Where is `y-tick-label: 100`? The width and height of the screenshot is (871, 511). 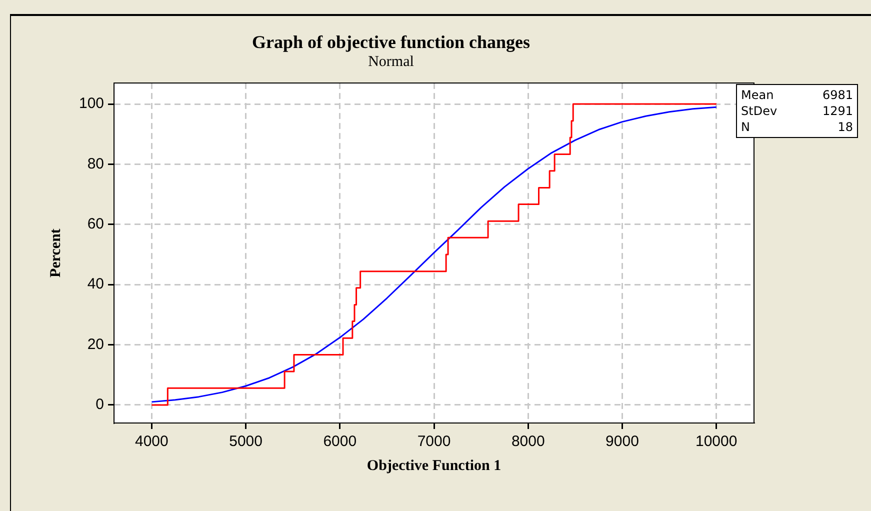 y-tick-label: 100 is located at coordinates (91, 103).